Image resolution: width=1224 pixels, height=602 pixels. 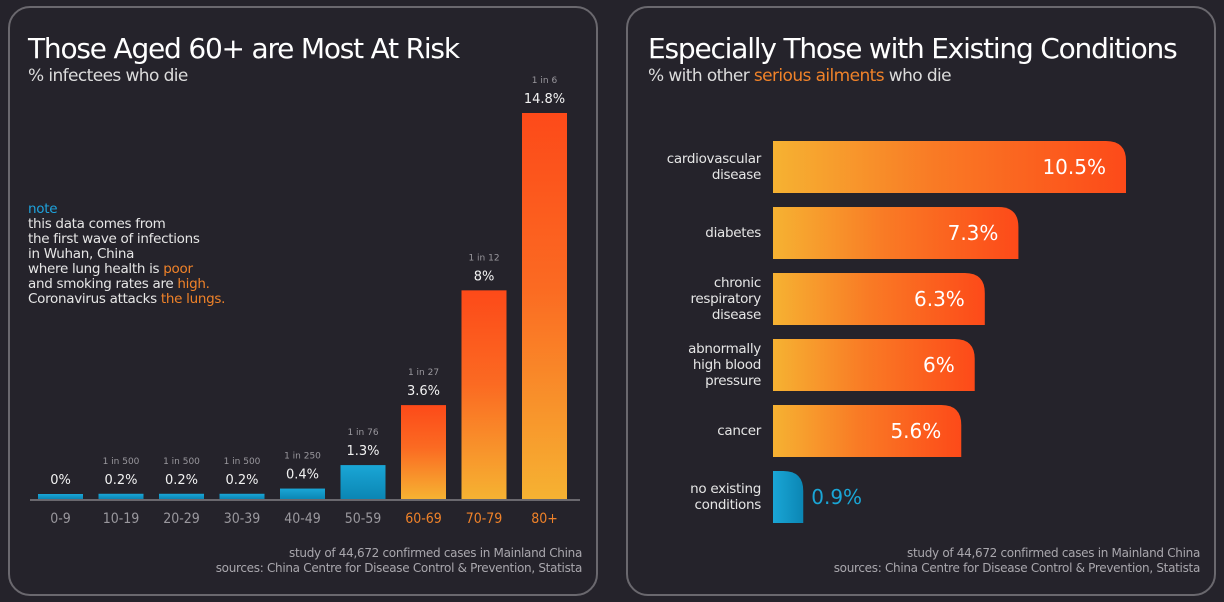 I want to click on condition-label-line: abnormally, so click(x=724, y=349).